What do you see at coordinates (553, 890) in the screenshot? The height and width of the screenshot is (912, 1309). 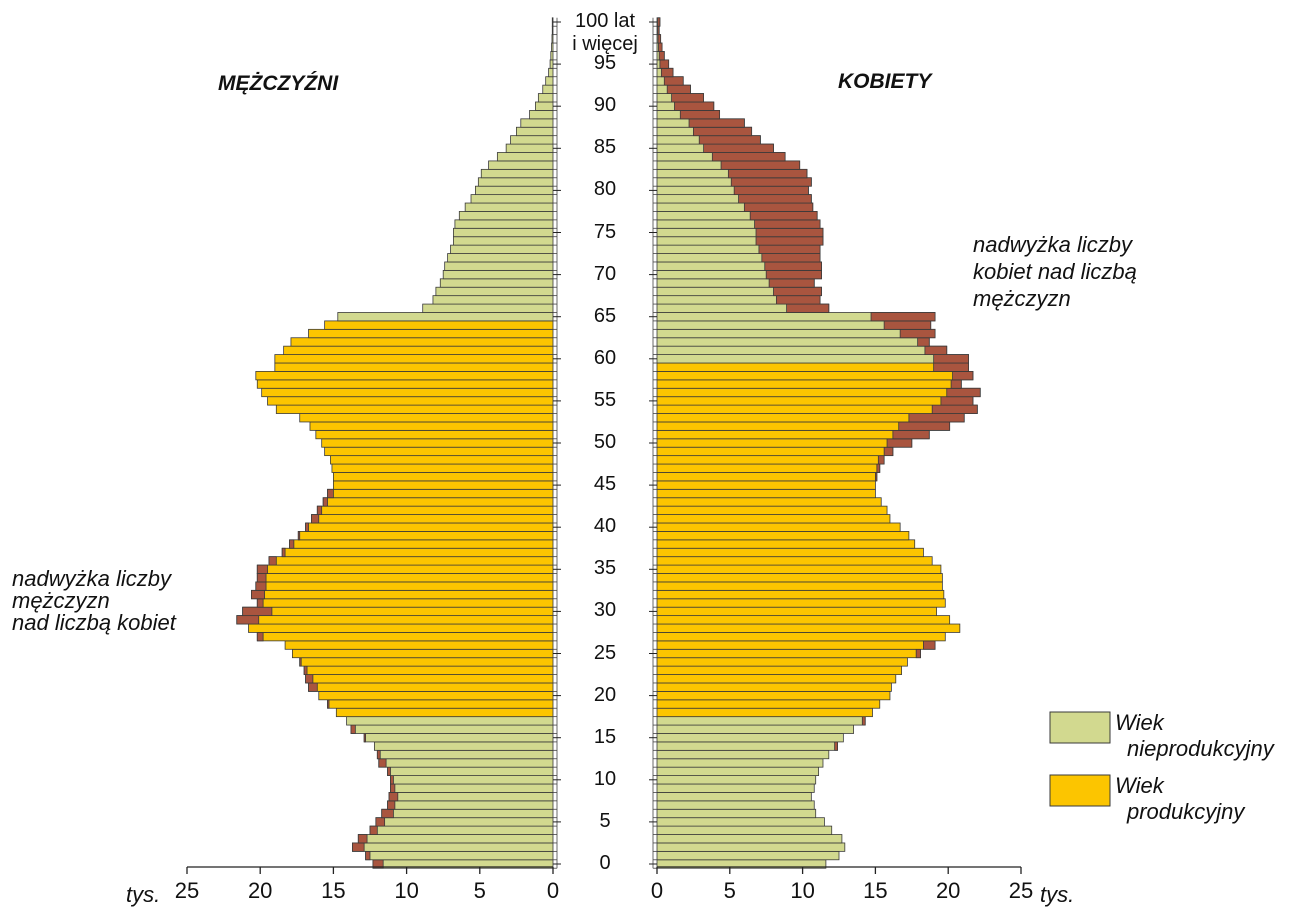 I see `x-tick-label: 0` at bounding box center [553, 890].